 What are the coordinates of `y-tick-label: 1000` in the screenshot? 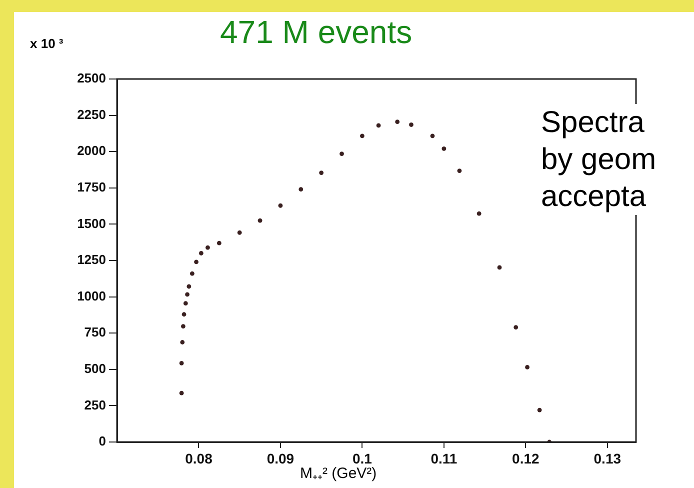 It's located at (91, 296).